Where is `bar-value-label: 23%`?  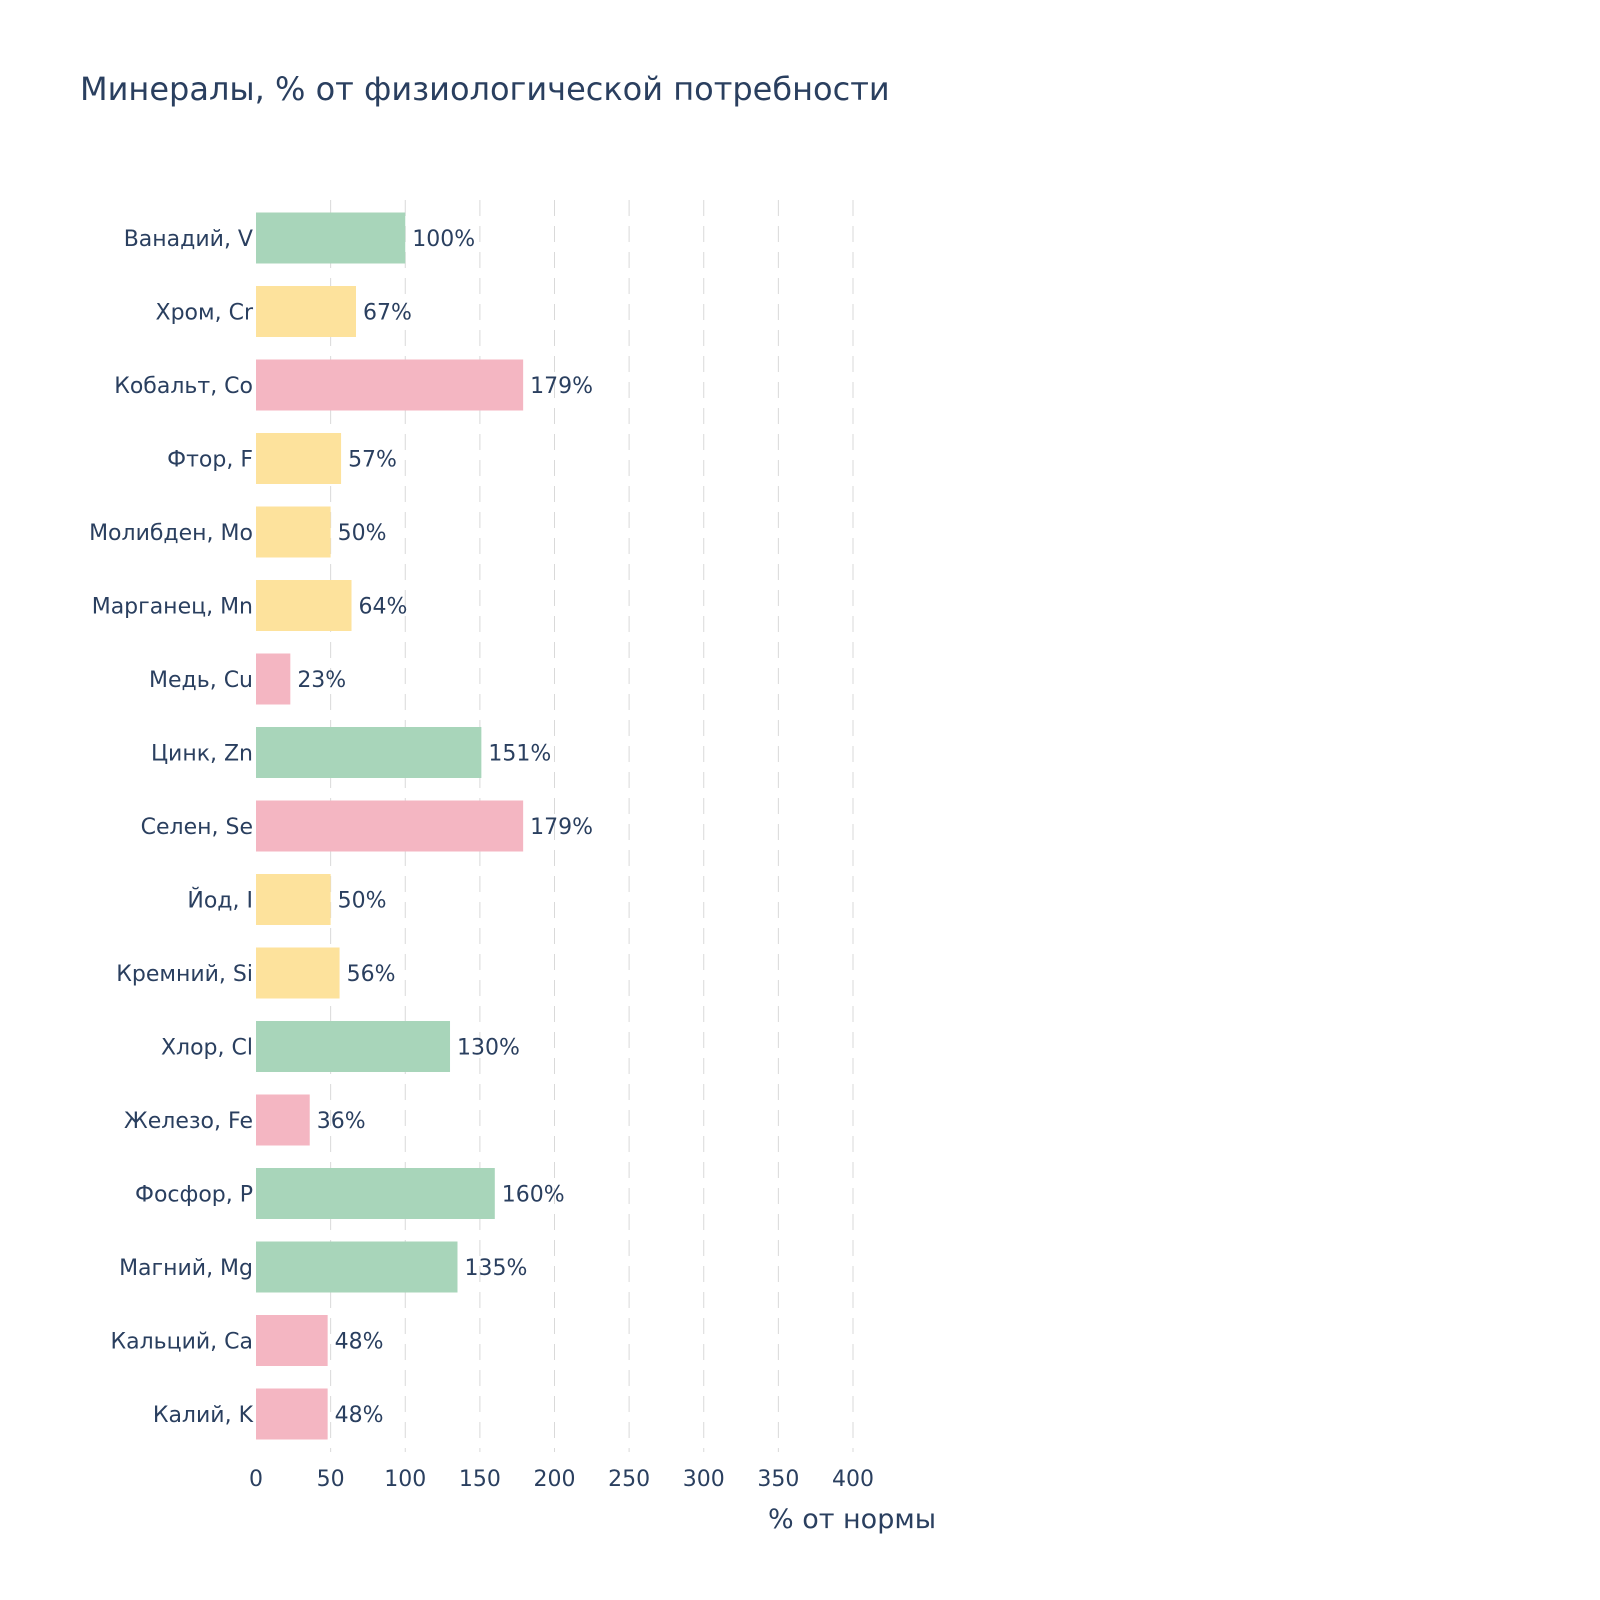
bar-value-label: 23% is located at coordinates (321, 680).